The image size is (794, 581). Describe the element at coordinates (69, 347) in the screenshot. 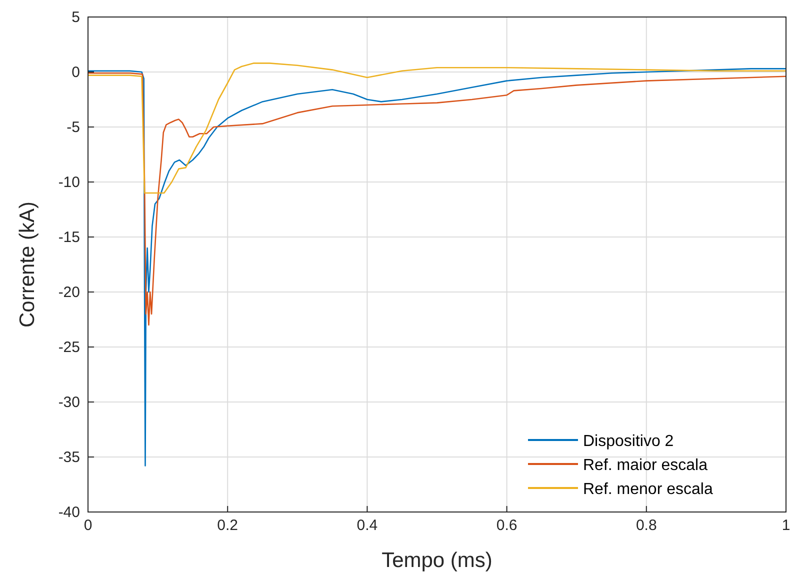

I see `y-tick-label: -25` at that location.